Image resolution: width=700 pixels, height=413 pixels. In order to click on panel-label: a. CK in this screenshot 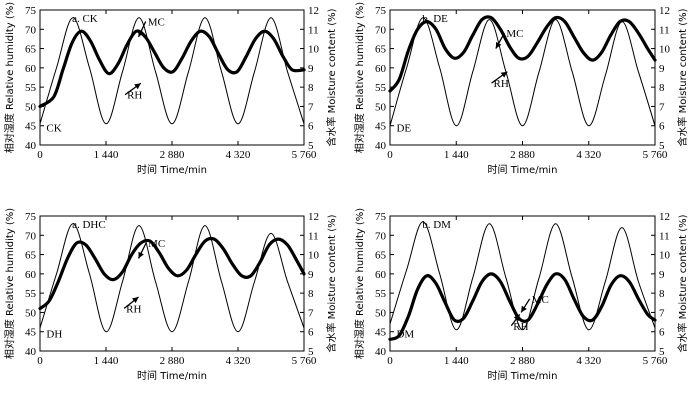, I will do `click(85, 19)`.